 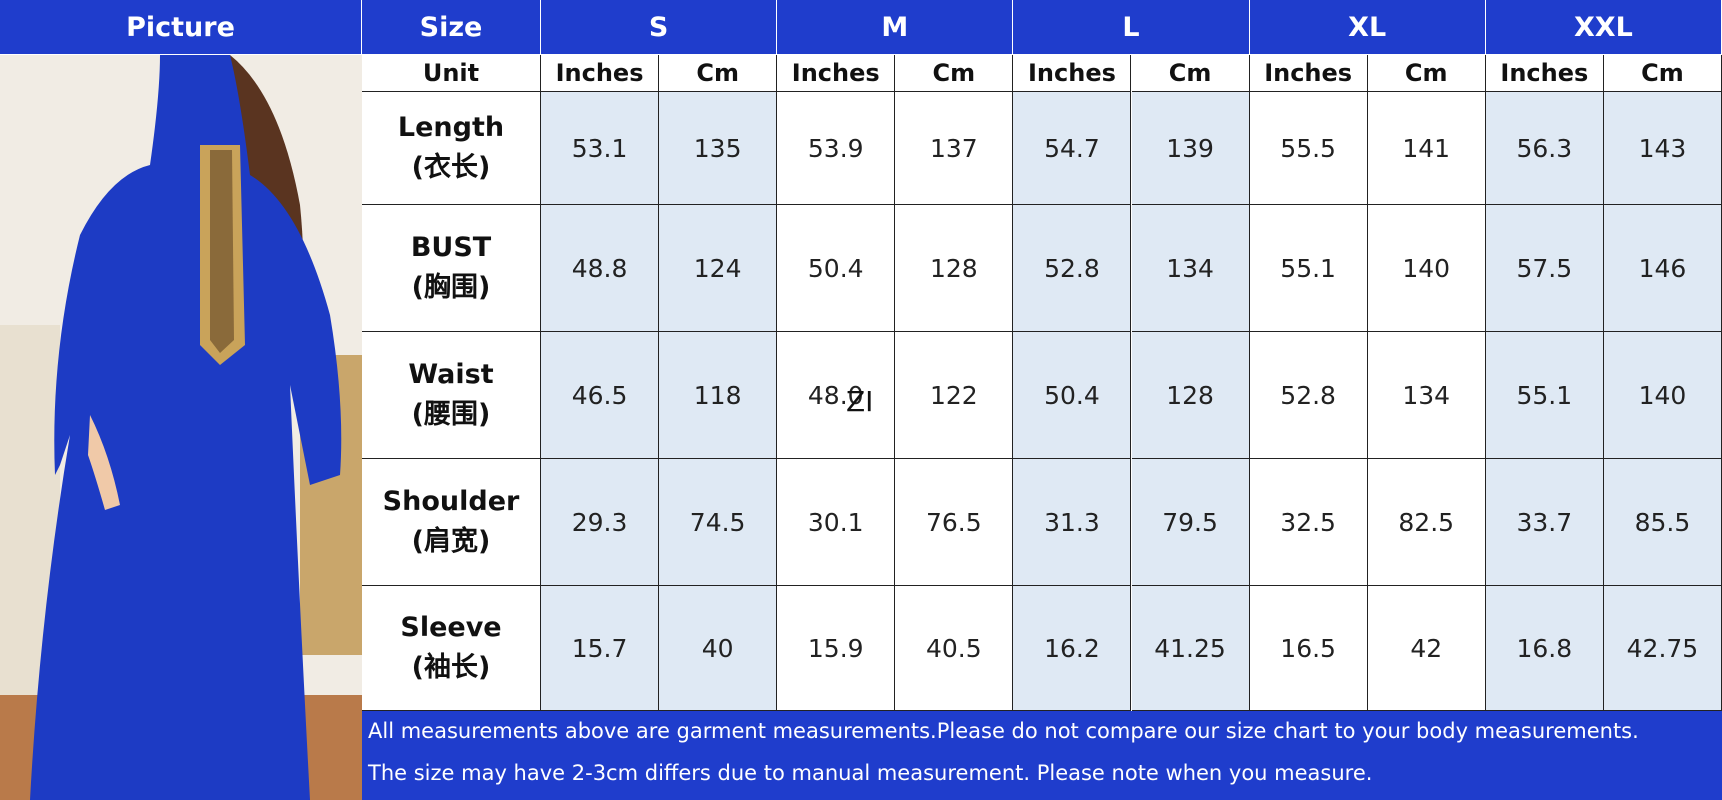 What do you see at coordinates (718, 268) in the screenshot?
I see `value-cell: 124` at bounding box center [718, 268].